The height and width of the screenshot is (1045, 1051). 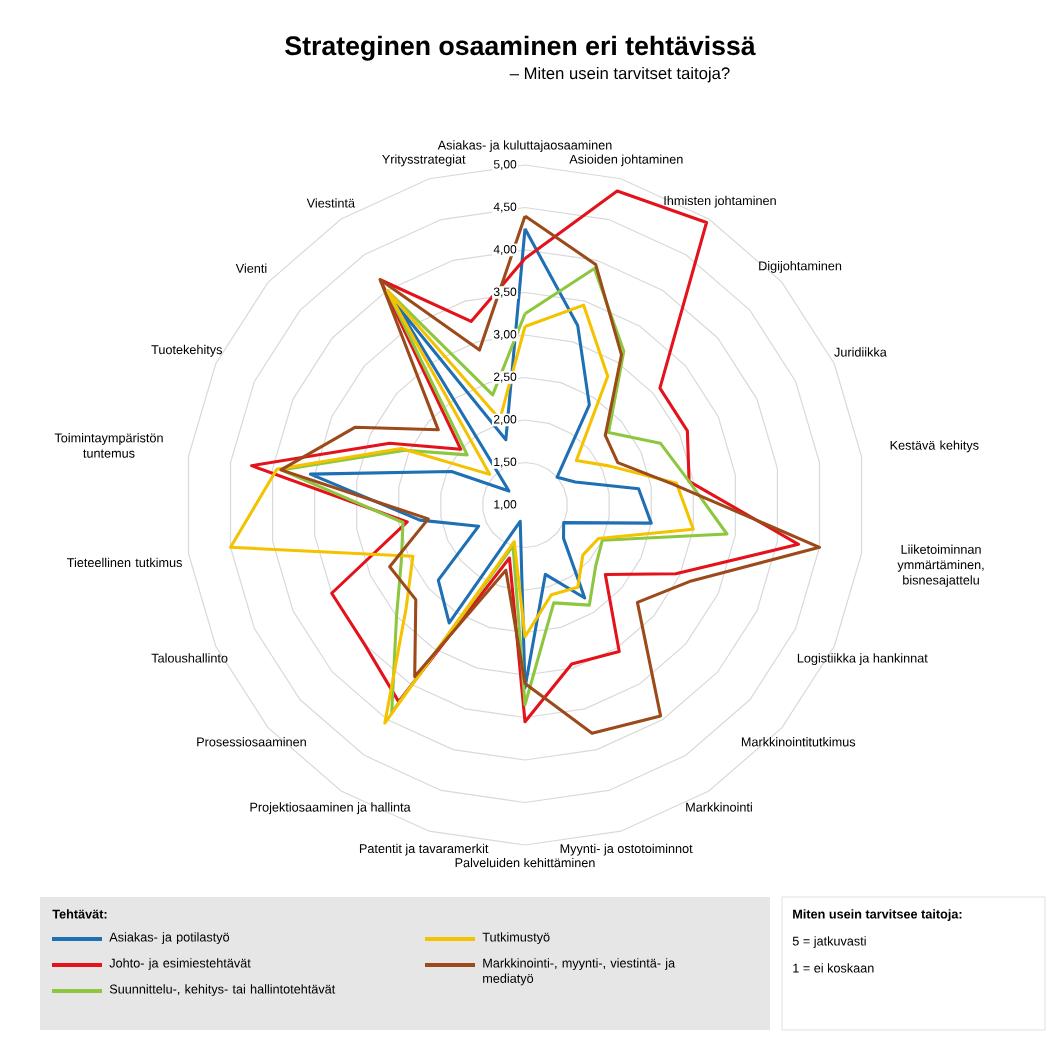 What do you see at coordinates (940, 566) in the screenshot?
I see `spoke-label: Liiketoiminnan ymmärtäminen, bisnesajattelu` at bounding box center [940, 566].